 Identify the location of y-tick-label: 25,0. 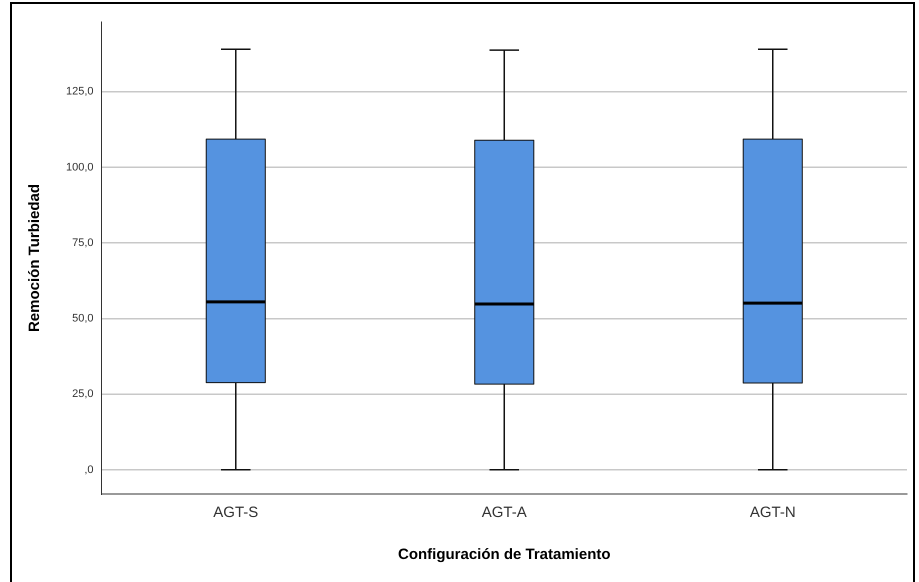
(83, 394).